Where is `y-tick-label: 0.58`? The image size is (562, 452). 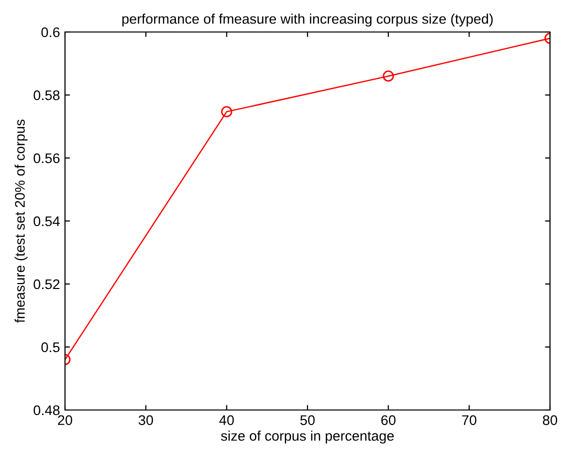
y-tick-label: 0.58 is located at coordinates (47, 95).